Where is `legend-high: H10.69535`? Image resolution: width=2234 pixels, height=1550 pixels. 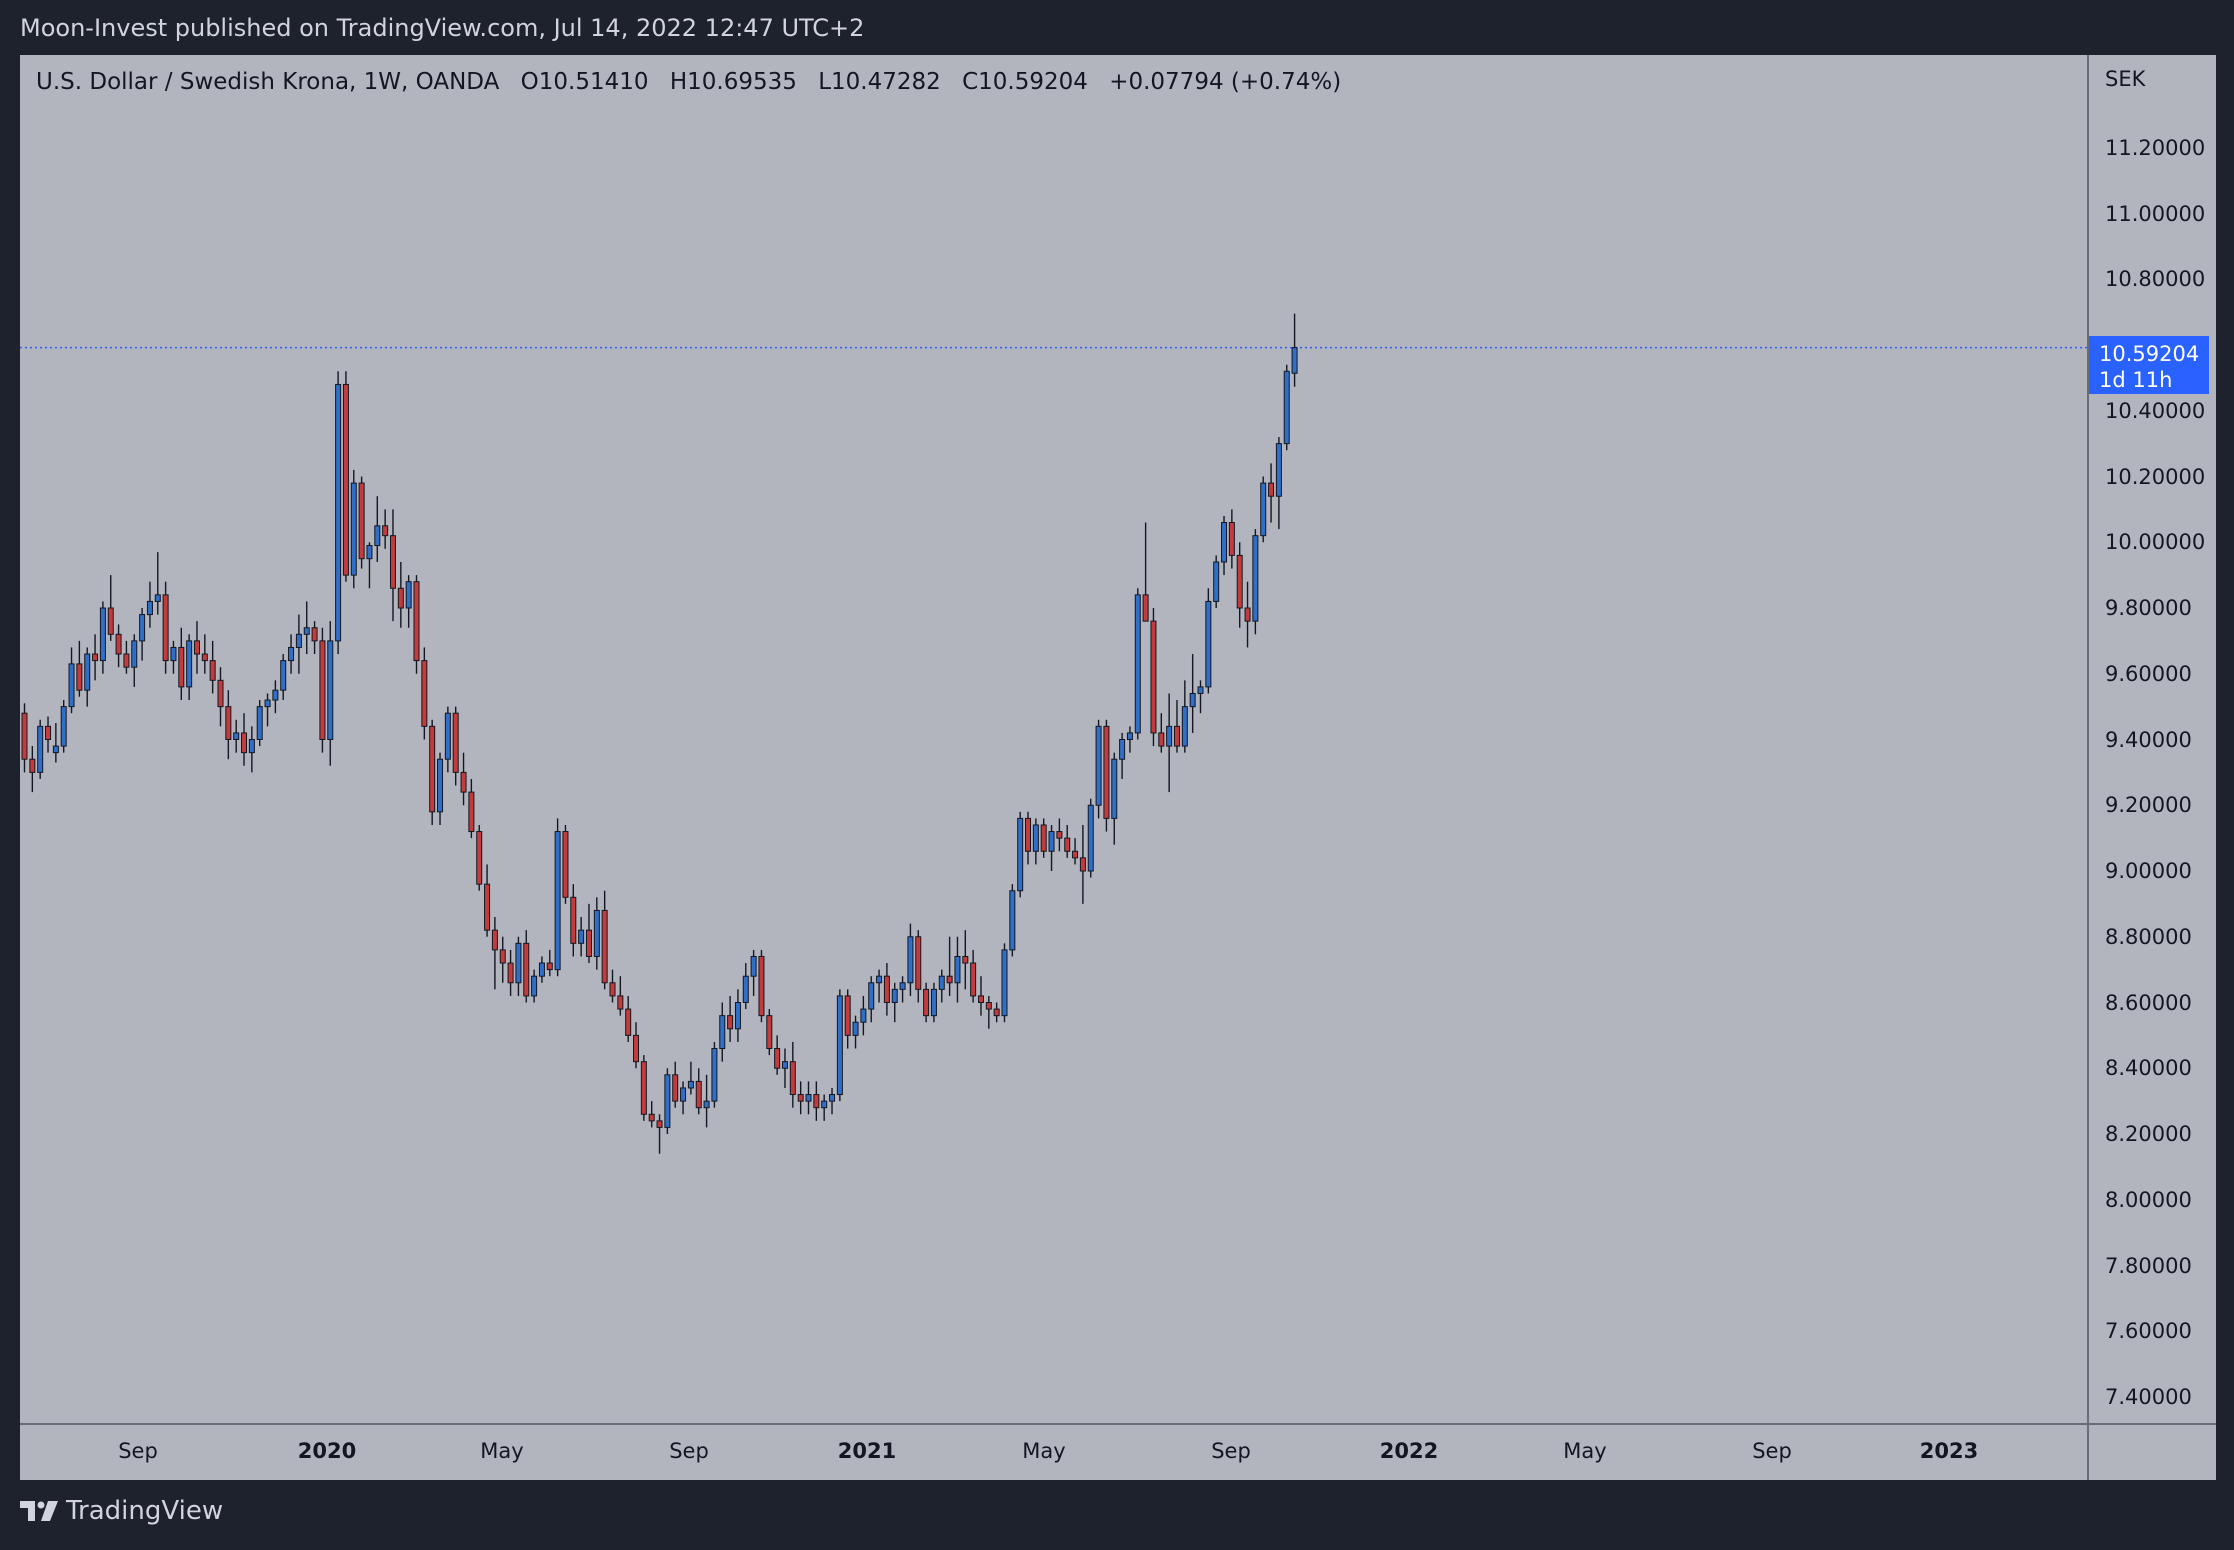 legend-high: H10.69535 is located at coordinates (733, 82).